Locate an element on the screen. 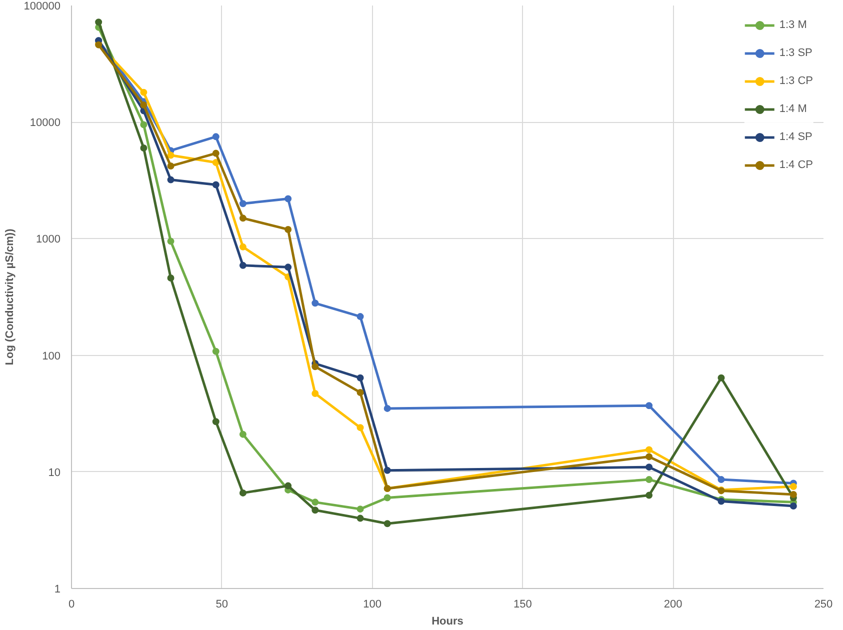 The width and height of the screenshot is (843, 630). legend-label: 1:3 SP is located at coordinates (795, 53).